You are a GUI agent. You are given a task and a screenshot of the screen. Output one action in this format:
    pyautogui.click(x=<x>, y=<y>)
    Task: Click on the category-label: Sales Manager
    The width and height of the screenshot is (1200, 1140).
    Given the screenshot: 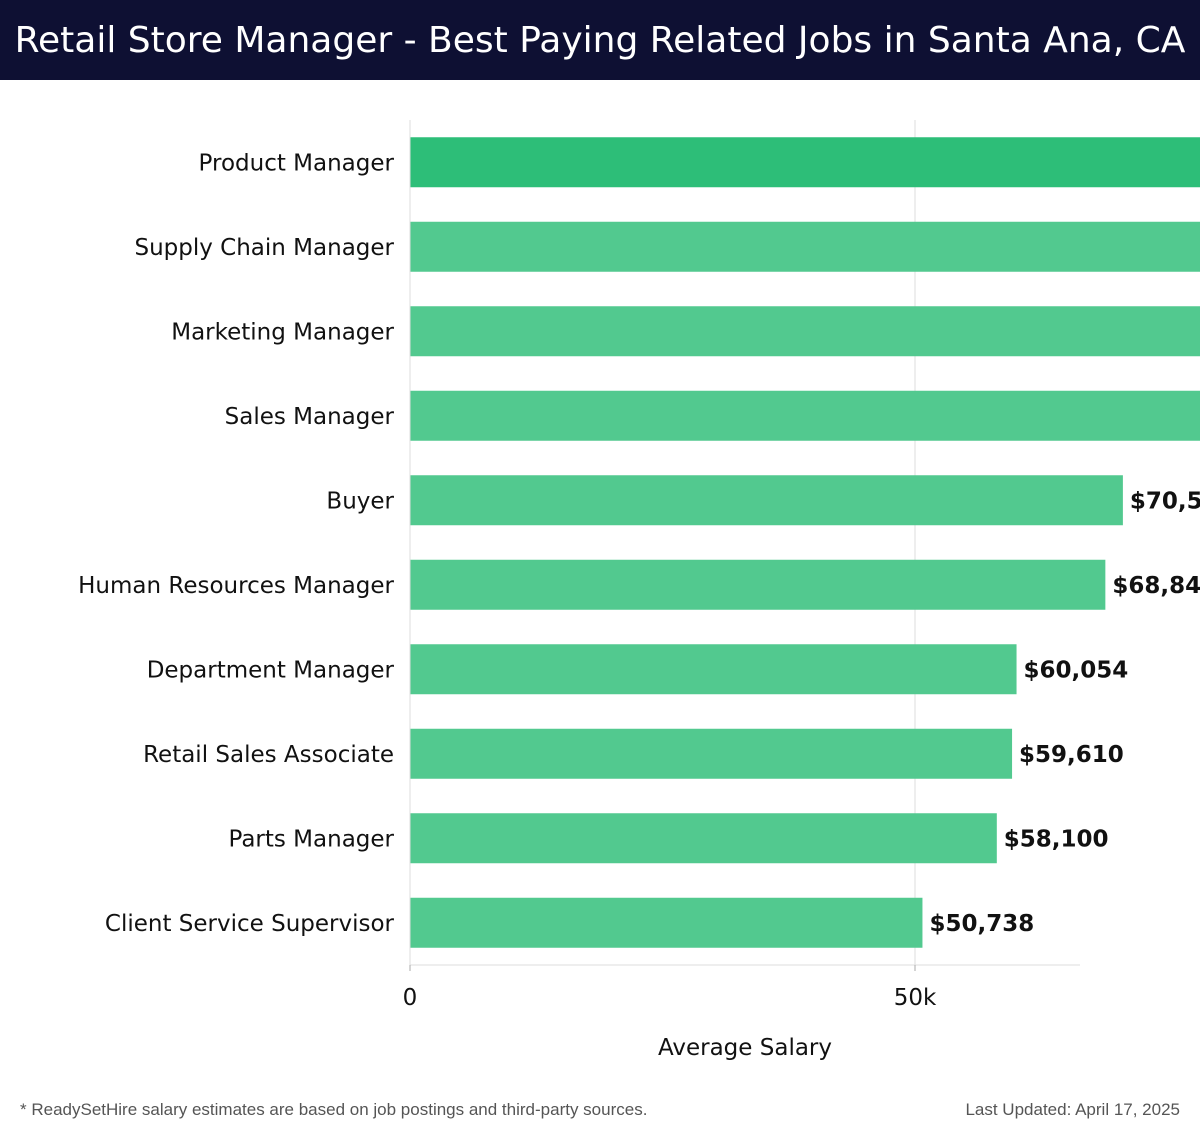 What is the action you would take?
    pyautogui.click(x=310, y=417)
    